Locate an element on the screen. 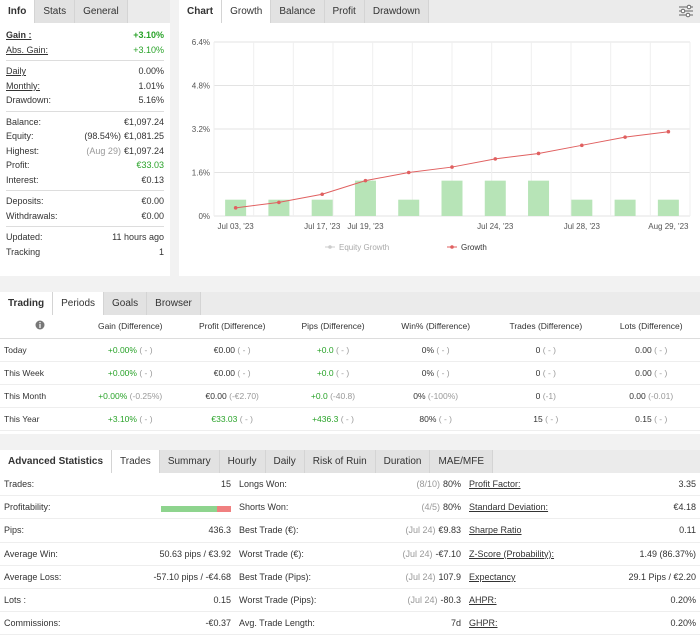 The width and height of the screenshot is (700, 639). stat-row: GHPR: 0.20% is located at coordinates (582, 624).